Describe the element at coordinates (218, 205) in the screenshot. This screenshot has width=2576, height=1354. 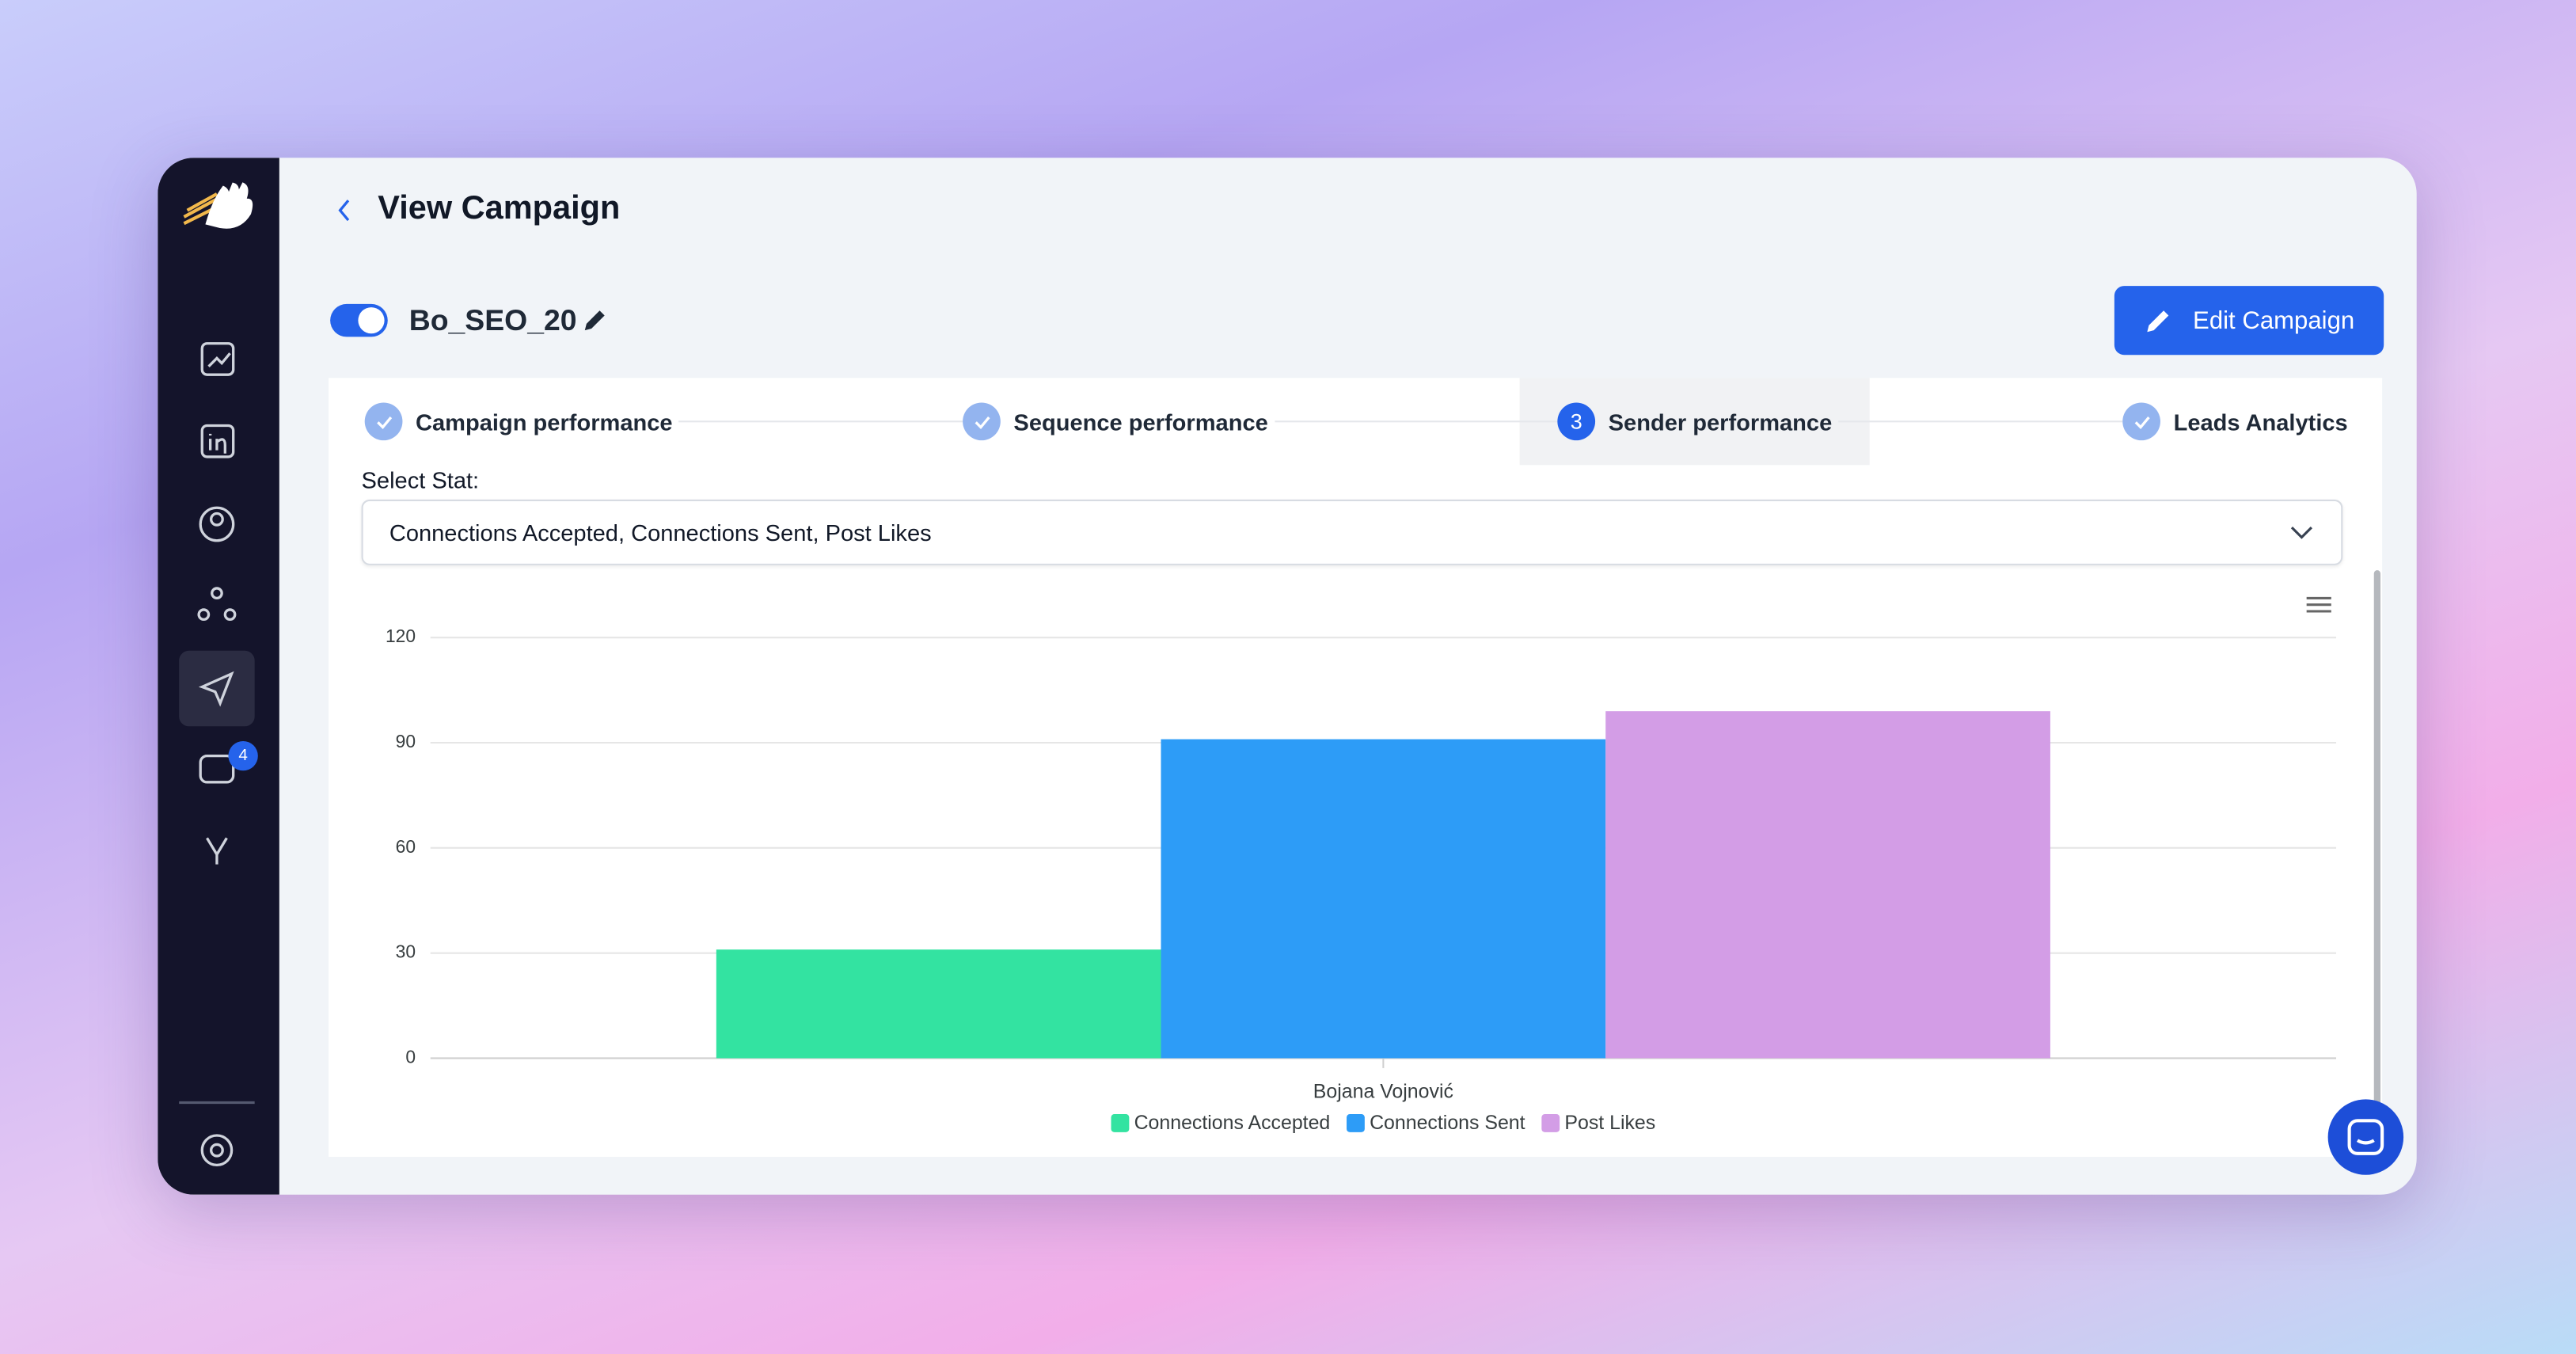
I see `logo` at that location.